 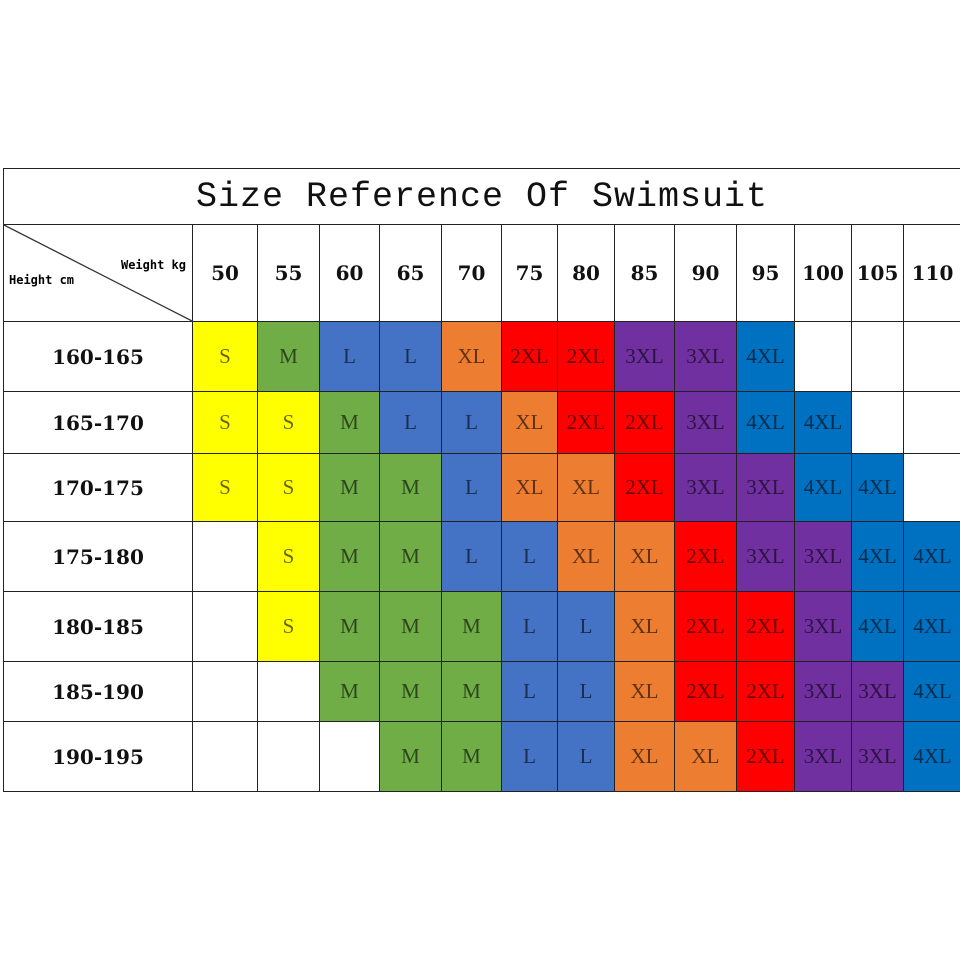 What do you see at coordinates (645, 273) in the screenshot?
I see `weight-column-header: 85` at bounding box center [645, 273].